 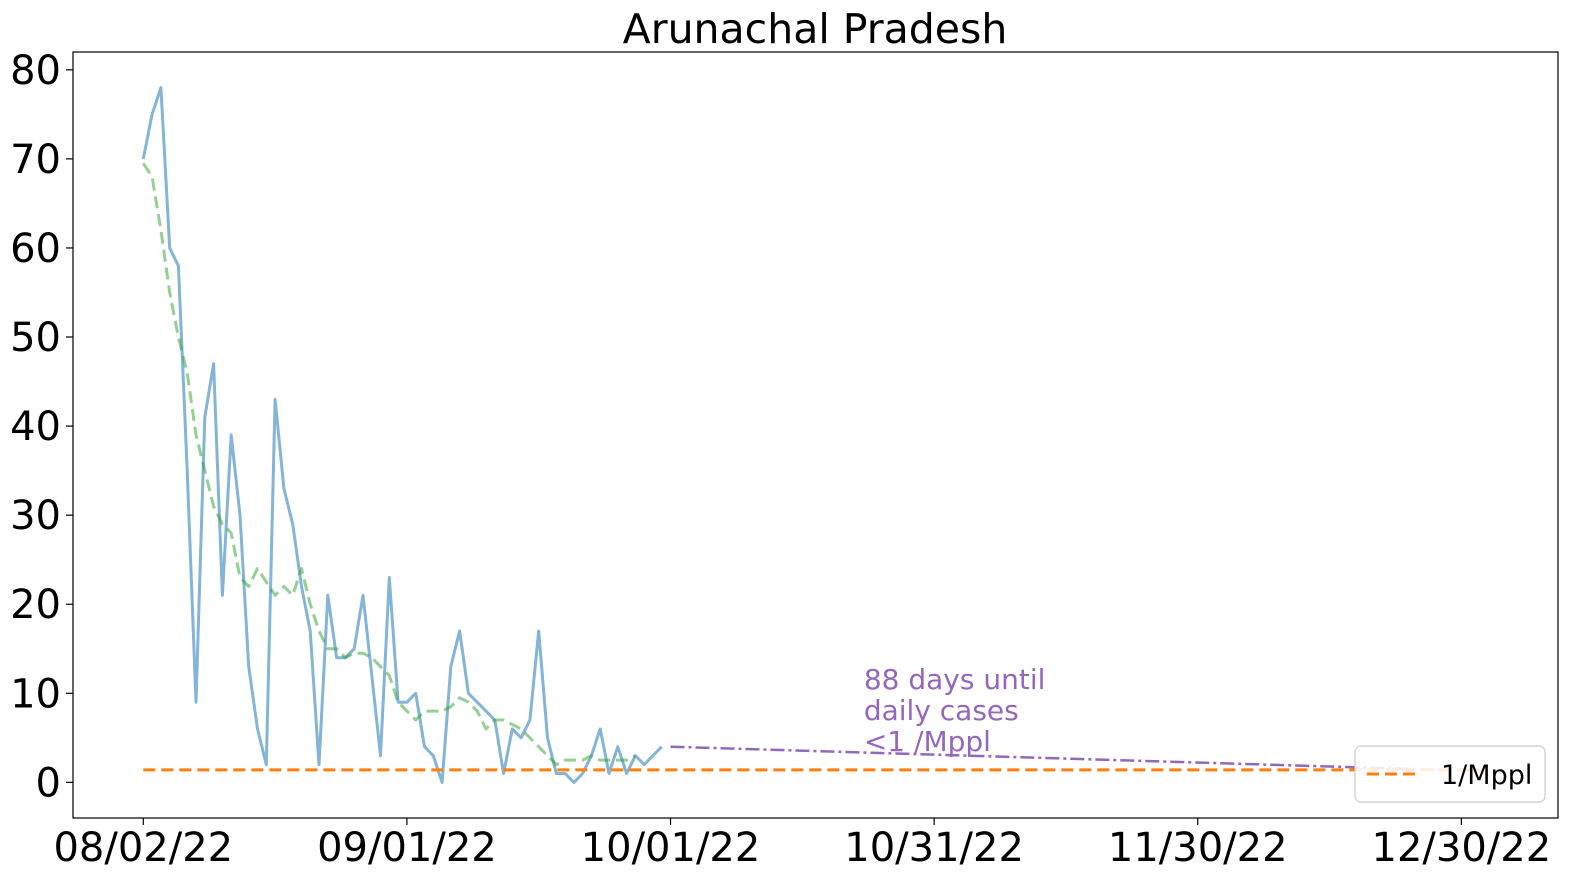 I want to click on chart-title: Arunachal Pradesh, so click(x=815, y=29).